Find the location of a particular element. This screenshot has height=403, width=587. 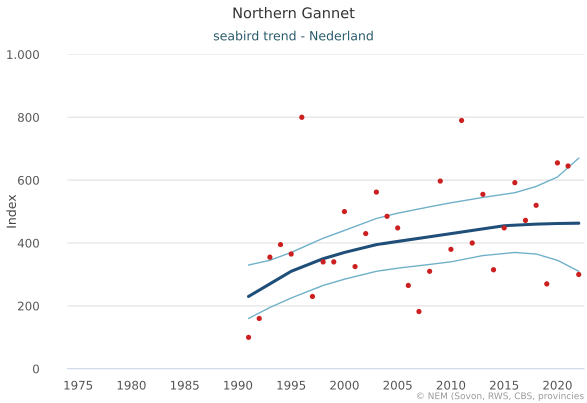

x-tick-label: 1985 is located at coordinates (184, 385).